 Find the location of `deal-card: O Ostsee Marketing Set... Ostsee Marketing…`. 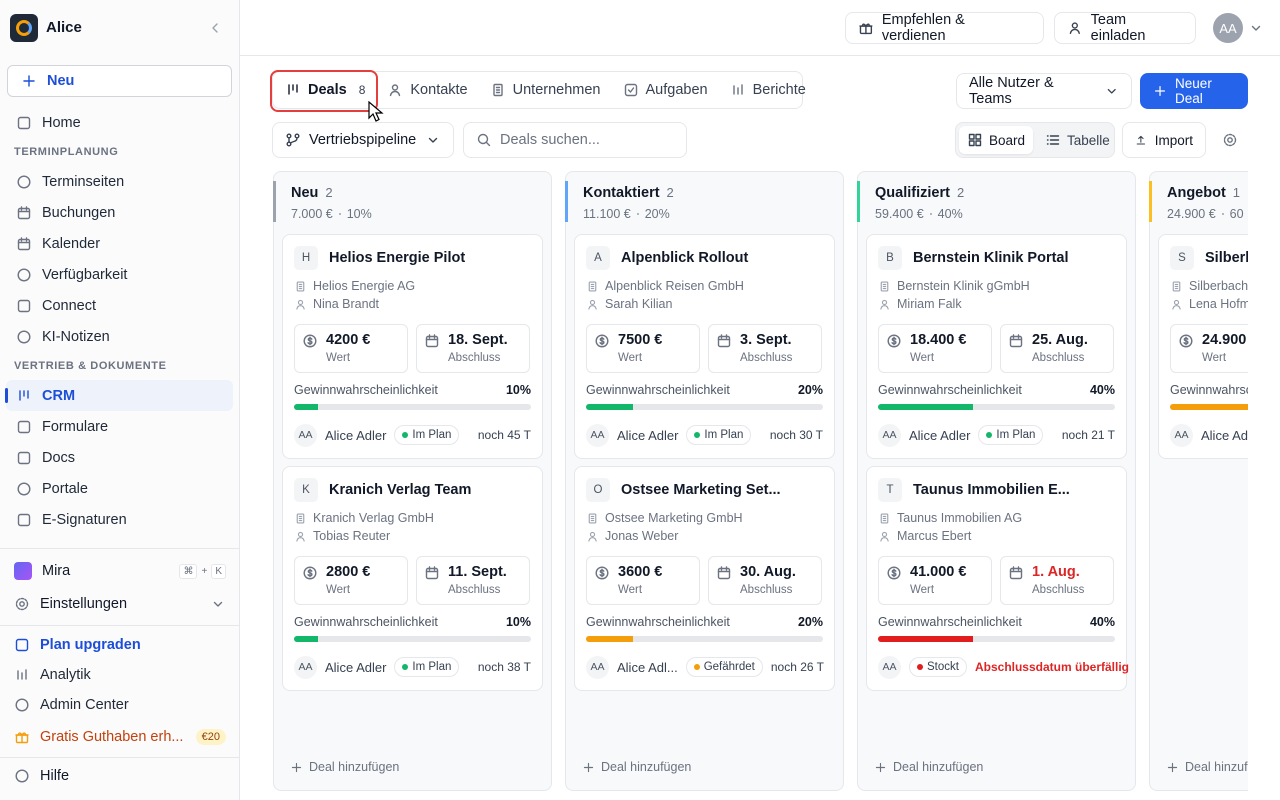

deal-card: O Ostsee Marketing Set... Ostsee Marketing… is located at coordinates (704, 578).